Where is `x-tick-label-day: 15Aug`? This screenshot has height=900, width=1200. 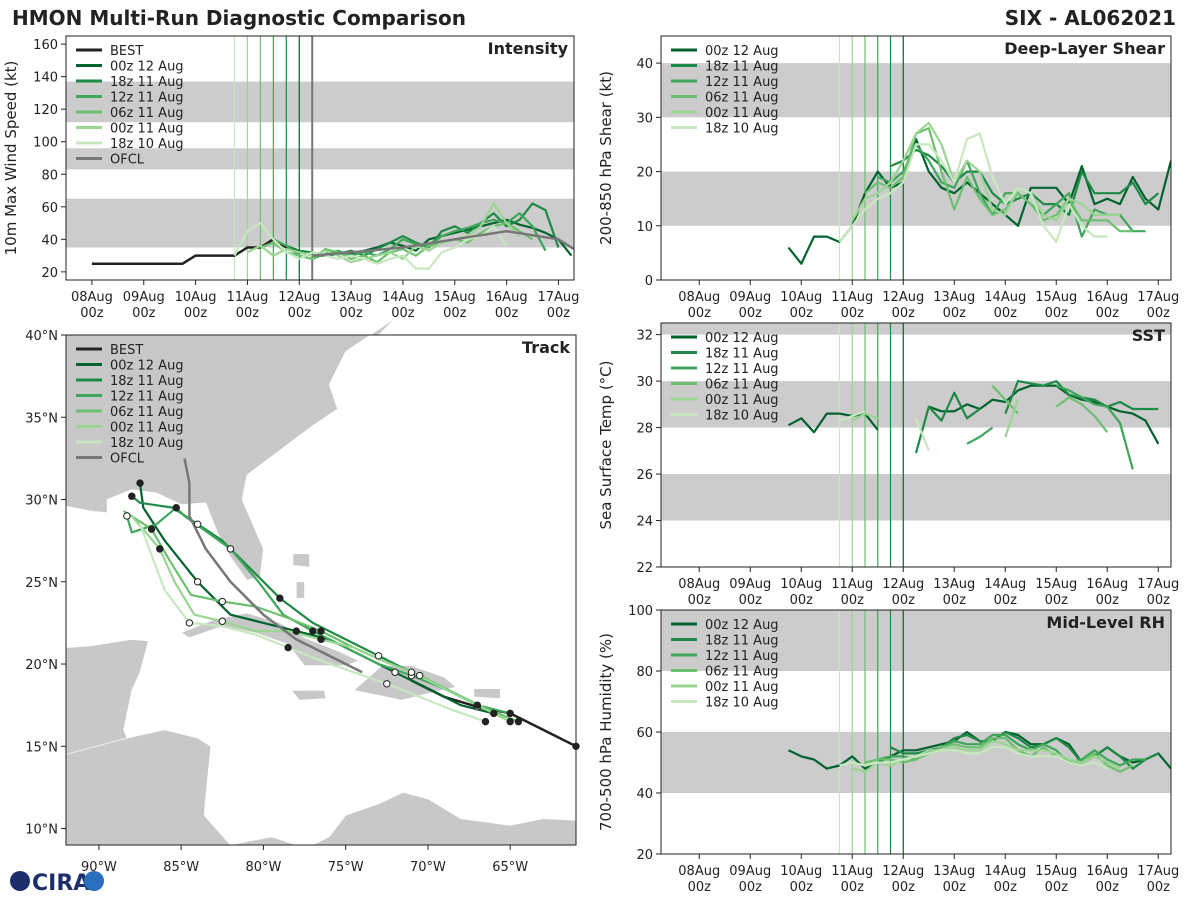 x-tick-label-day: 15Aug is located at coordinates (1056, 297).